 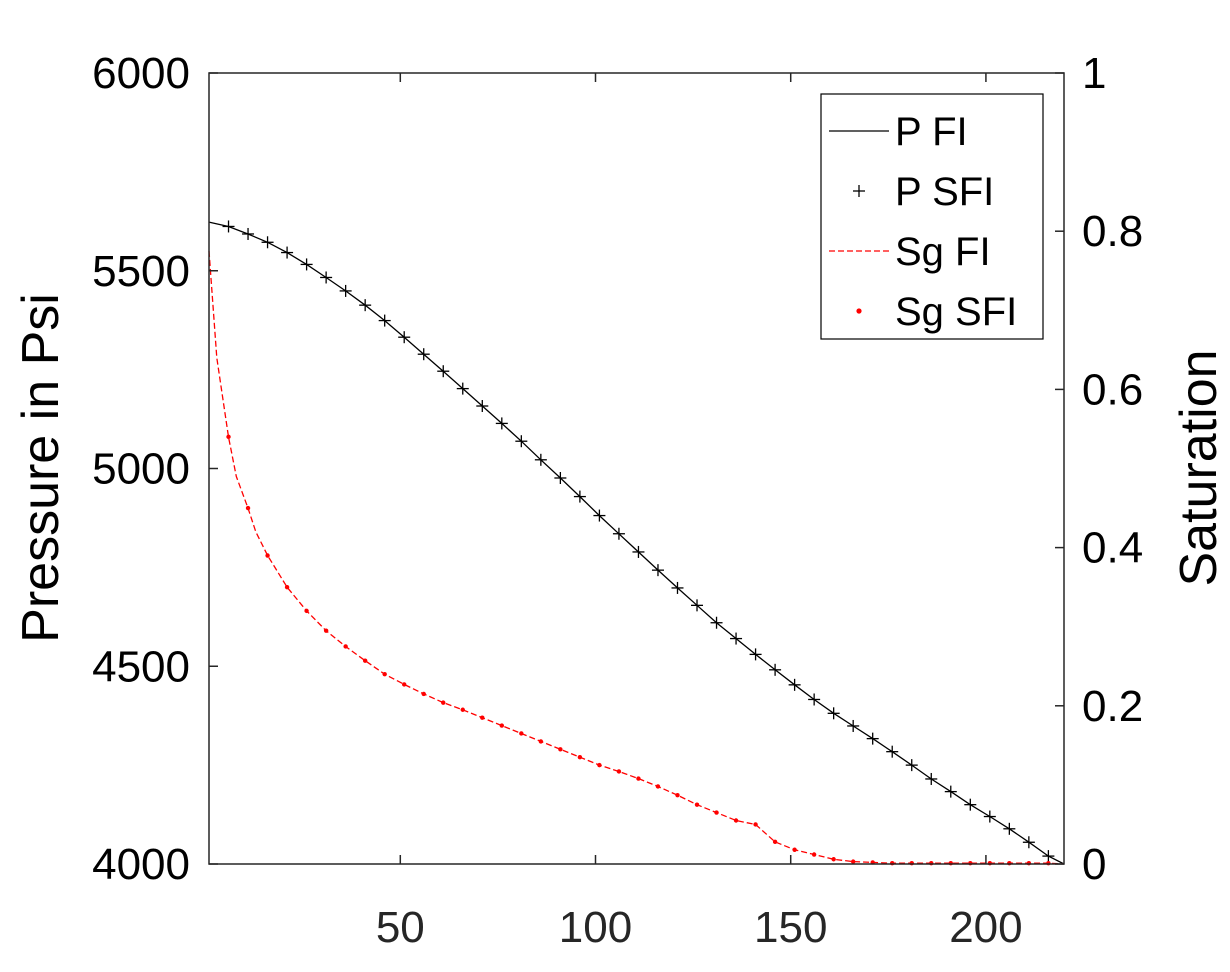 I want to click on x-tick-label: 200, so click(x=985, y=927).